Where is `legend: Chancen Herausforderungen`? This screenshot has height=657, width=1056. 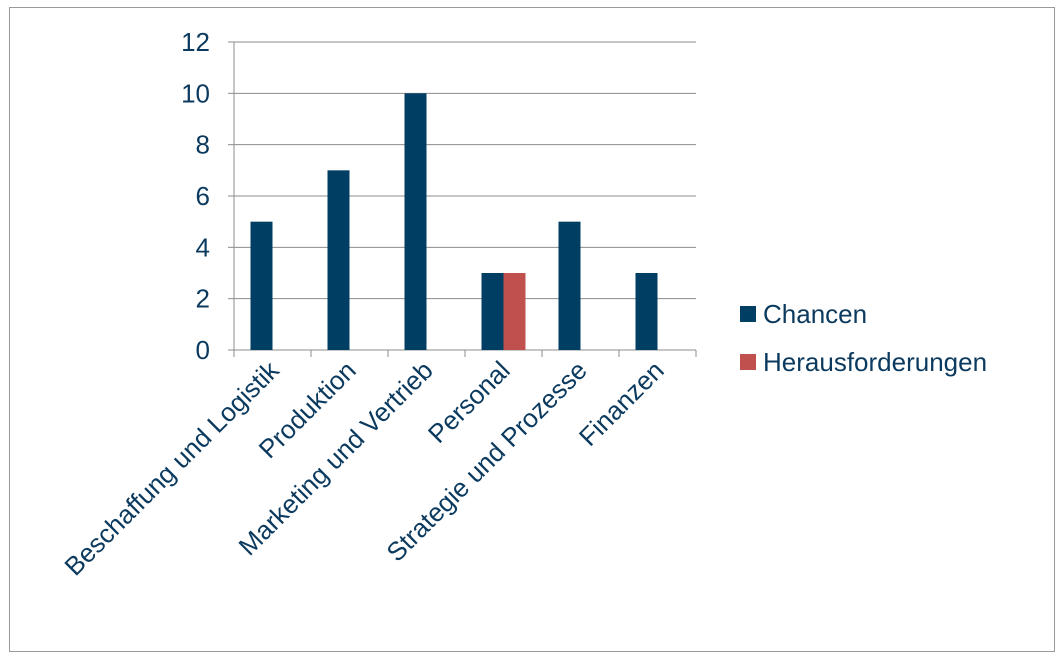 legend: Chancen Herausforderungen is located at coordinates (863, 338).